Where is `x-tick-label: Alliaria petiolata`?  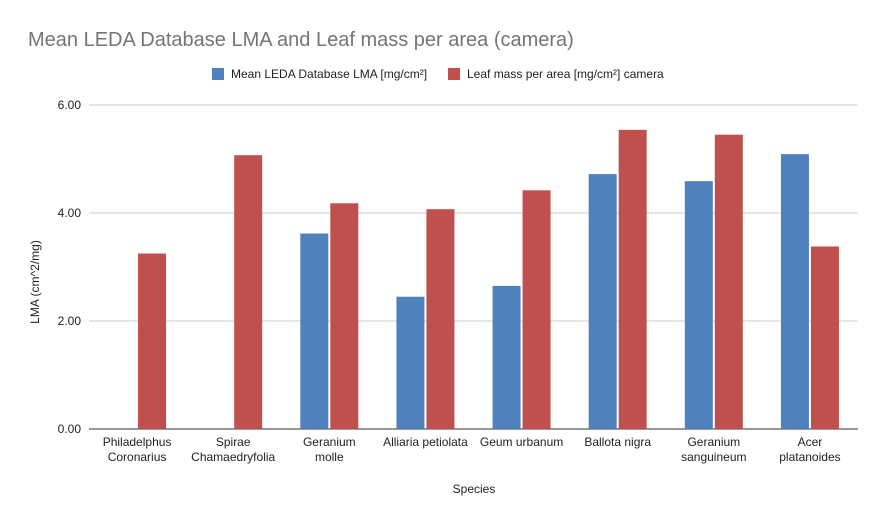 x-tick-label: Alliaria petiolata is located at coordinates (425, 442).